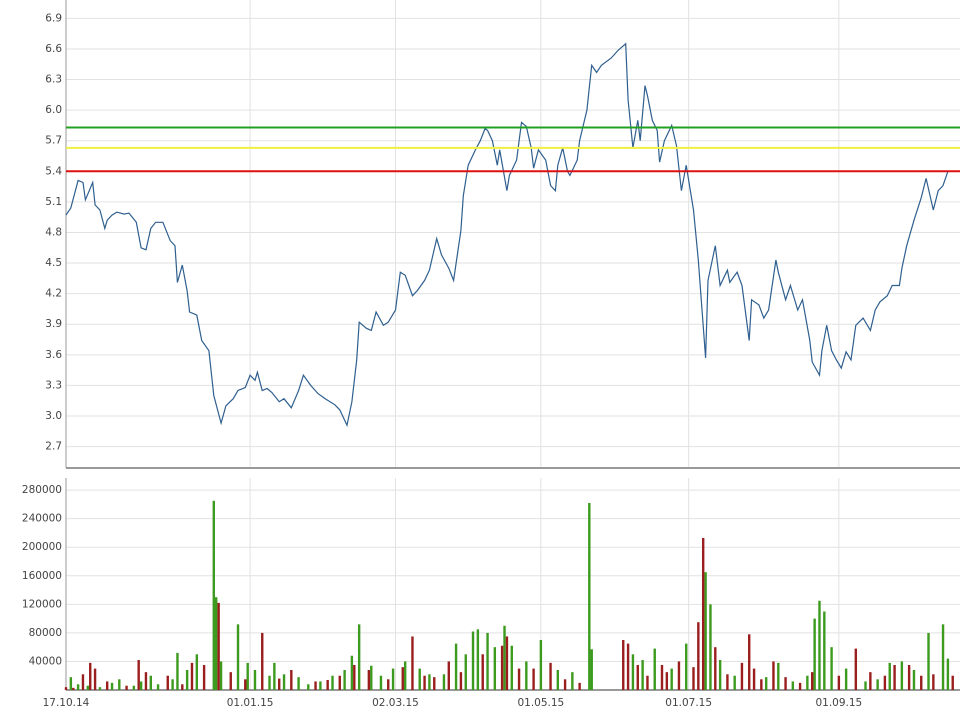 The width and height of the screenshot is (960, 720). I want to click on x-tick-label: 01.05.15, so click(540, 703).